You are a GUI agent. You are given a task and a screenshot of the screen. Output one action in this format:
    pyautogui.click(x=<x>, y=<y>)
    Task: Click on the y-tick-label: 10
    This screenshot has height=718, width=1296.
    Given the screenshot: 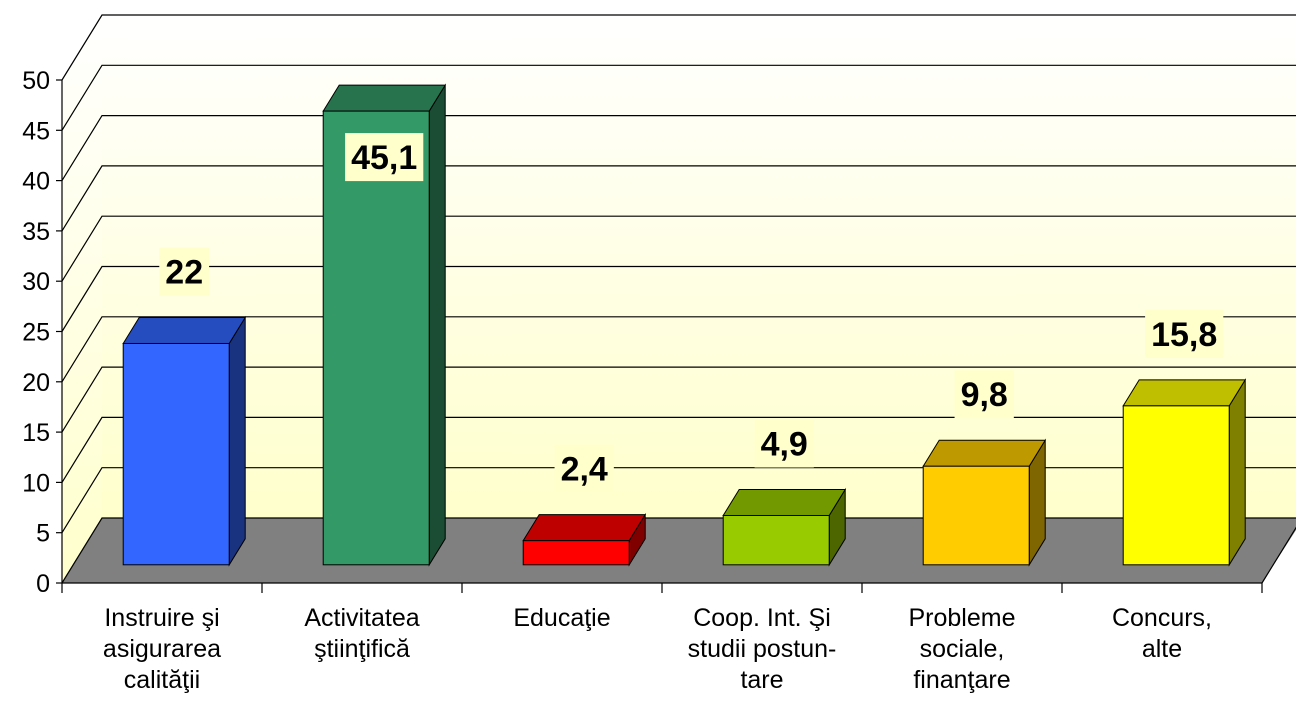 What is the action you would take?
    pyautogui.click(x=36, y=483)
    